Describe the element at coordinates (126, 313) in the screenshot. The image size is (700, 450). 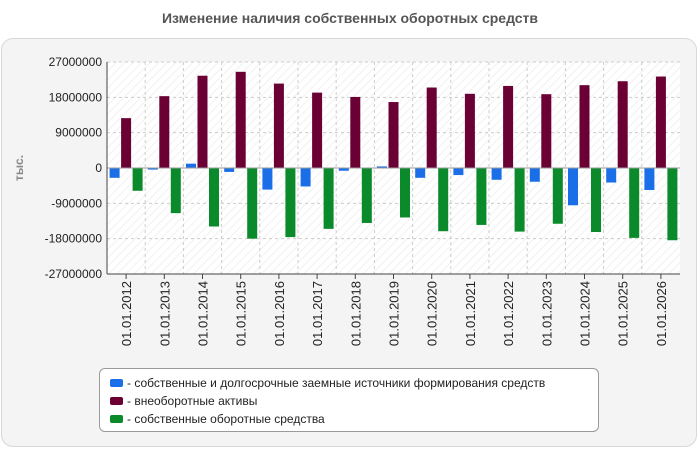
I see `x-tick-label: 01.01.2012` at that location.